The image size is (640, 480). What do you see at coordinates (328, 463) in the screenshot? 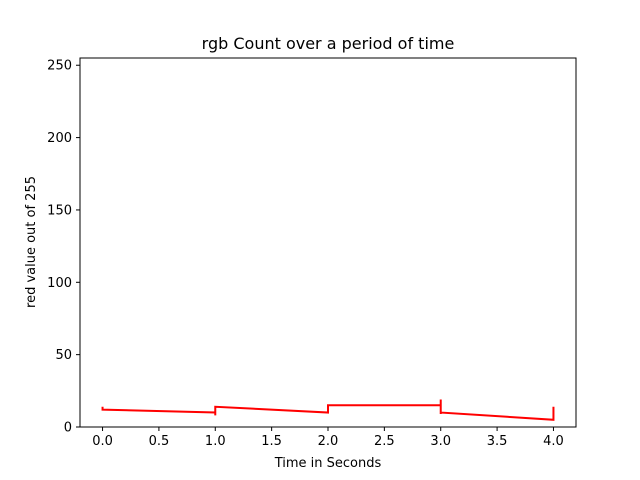
I see `x-axis-label: Time in Seconds` at bounding box center [328, 463].